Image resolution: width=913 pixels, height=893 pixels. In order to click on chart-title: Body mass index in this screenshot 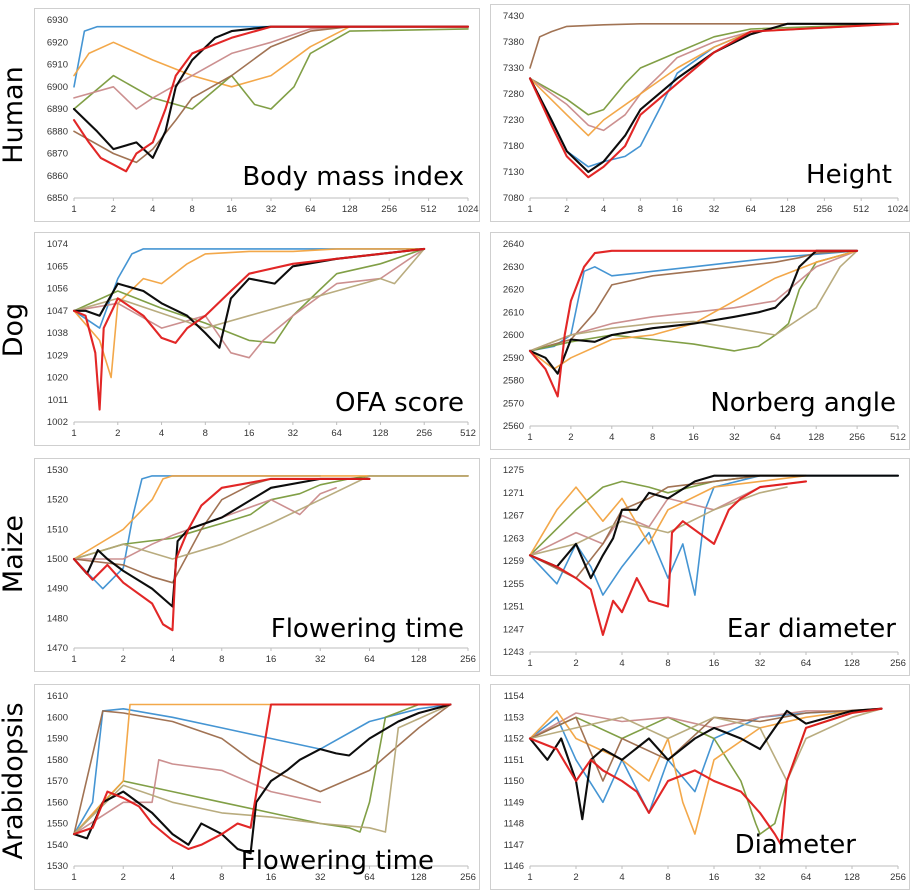, I will do `click(353, 177)`.